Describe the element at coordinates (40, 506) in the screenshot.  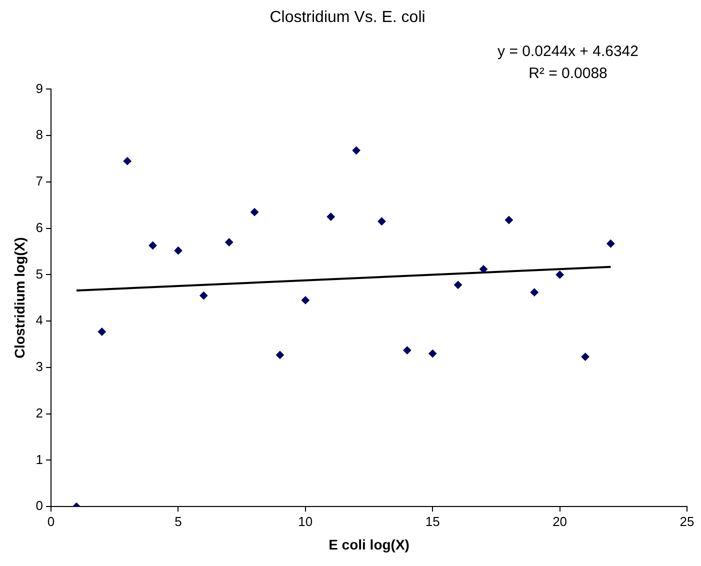
I see `y-tick-label: 0` at that location.